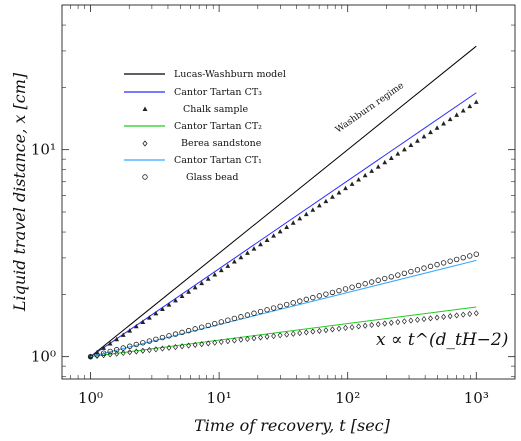 The width and height of the screenshot is (521, 441). I want to click on legend-entry: Lucas-Washburn model, so click(205, 74).